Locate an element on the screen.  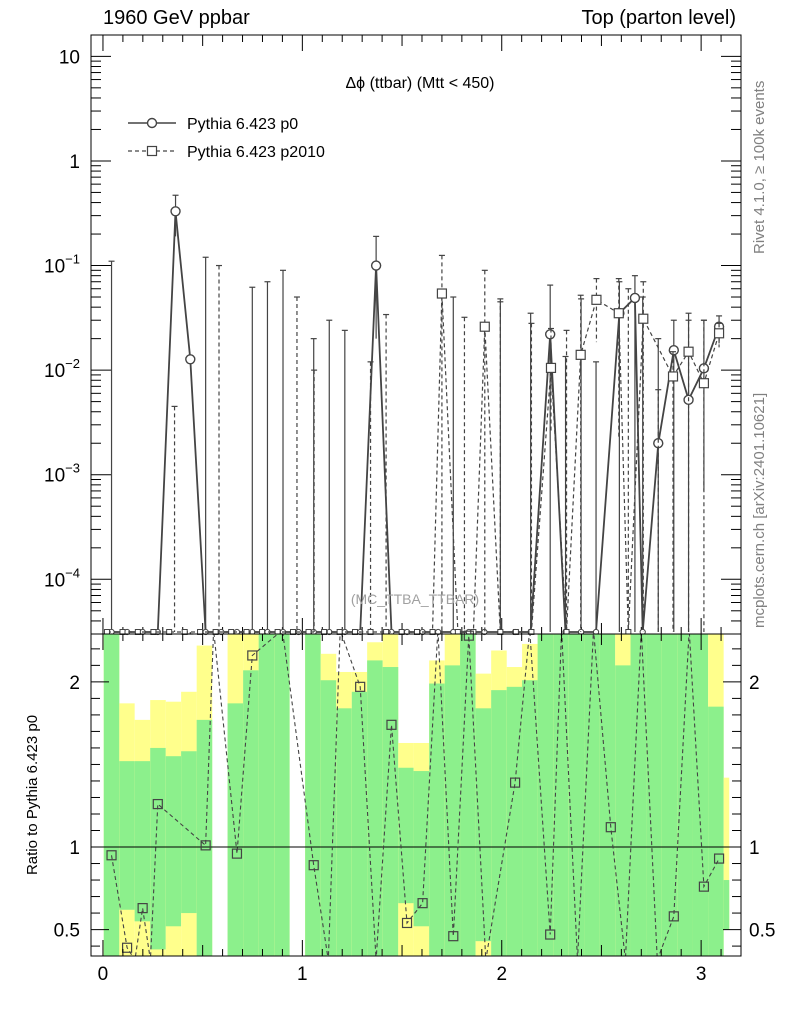
mcplots-source-label: mcplots.cern.ch [arXiv:2401.10621] is located at coordinates (759, 510).